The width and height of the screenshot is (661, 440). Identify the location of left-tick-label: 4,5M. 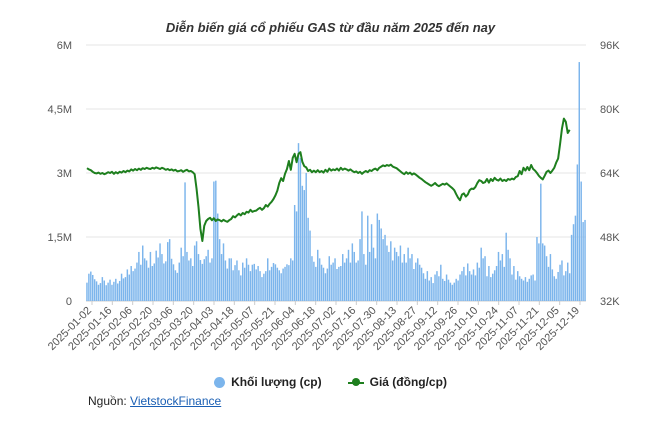
(60, 110).